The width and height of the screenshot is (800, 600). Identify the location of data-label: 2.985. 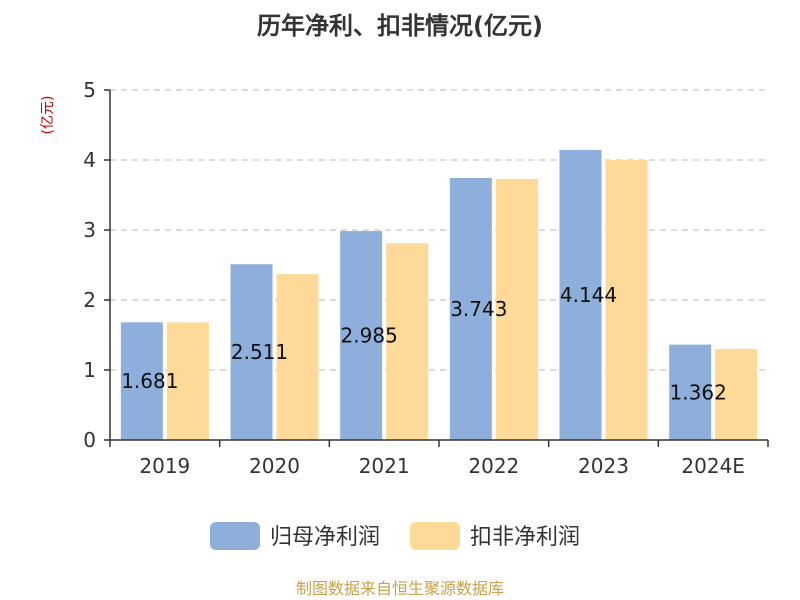
(369, 336).